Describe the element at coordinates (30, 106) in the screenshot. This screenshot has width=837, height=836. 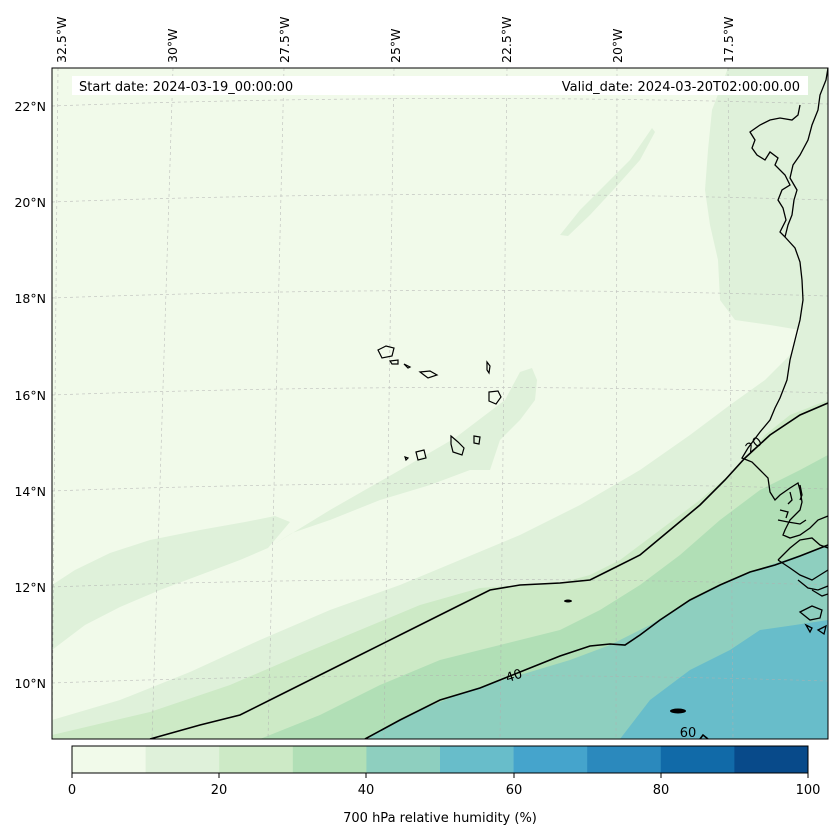
I see `lat-label-22n: 22°N` at that location.